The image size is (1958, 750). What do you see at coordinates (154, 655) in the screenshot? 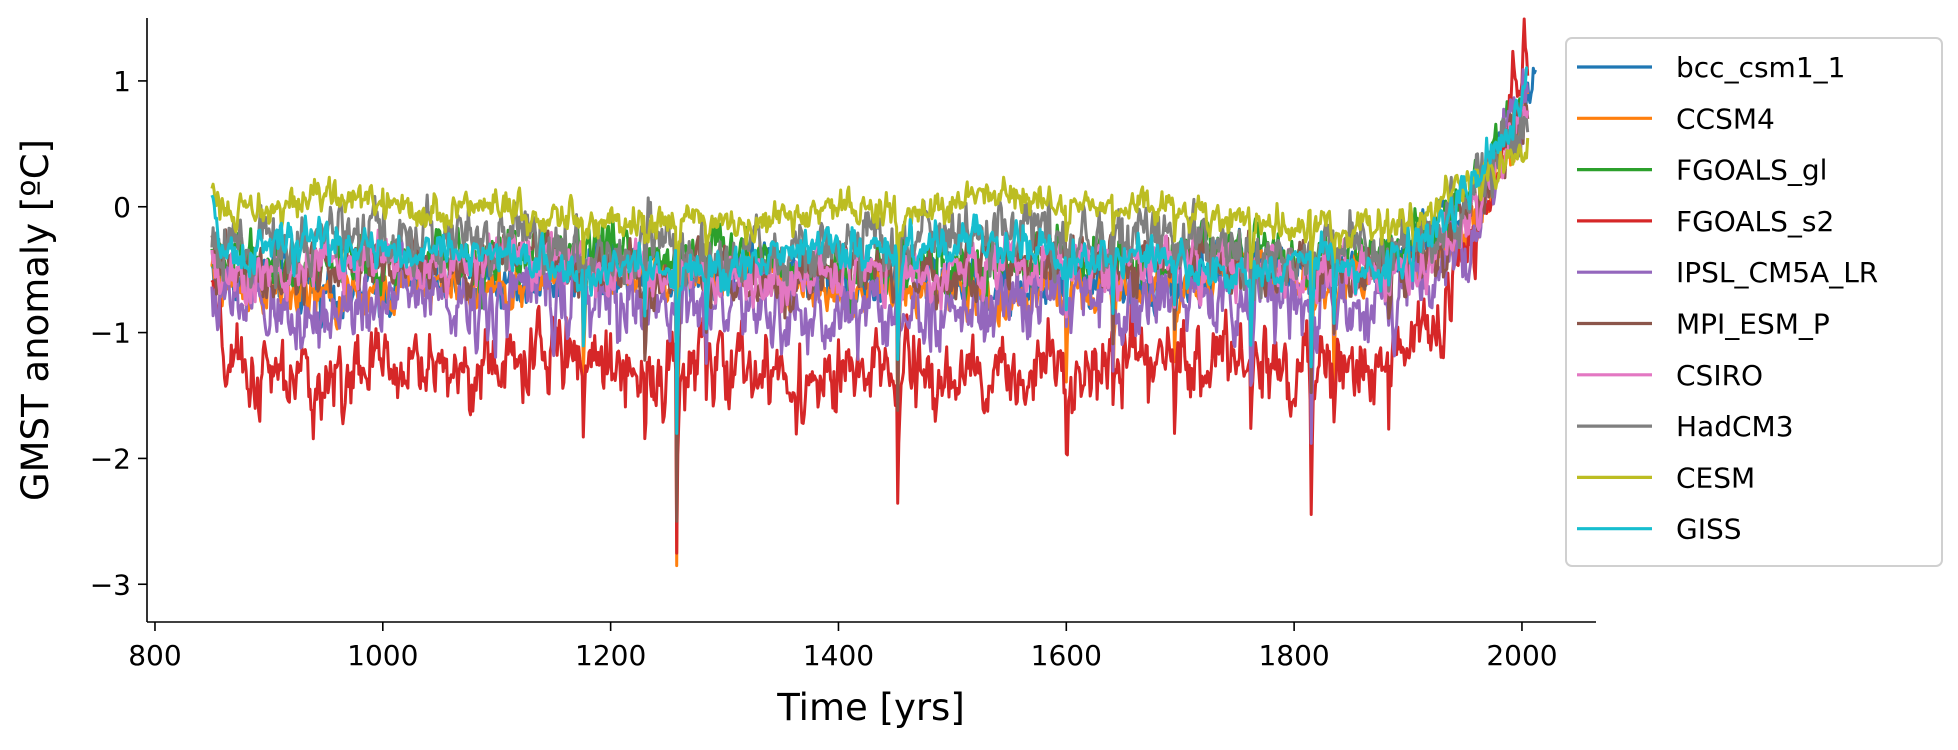
I see `x-tick-label: 800` at bounding box center [154, 655].